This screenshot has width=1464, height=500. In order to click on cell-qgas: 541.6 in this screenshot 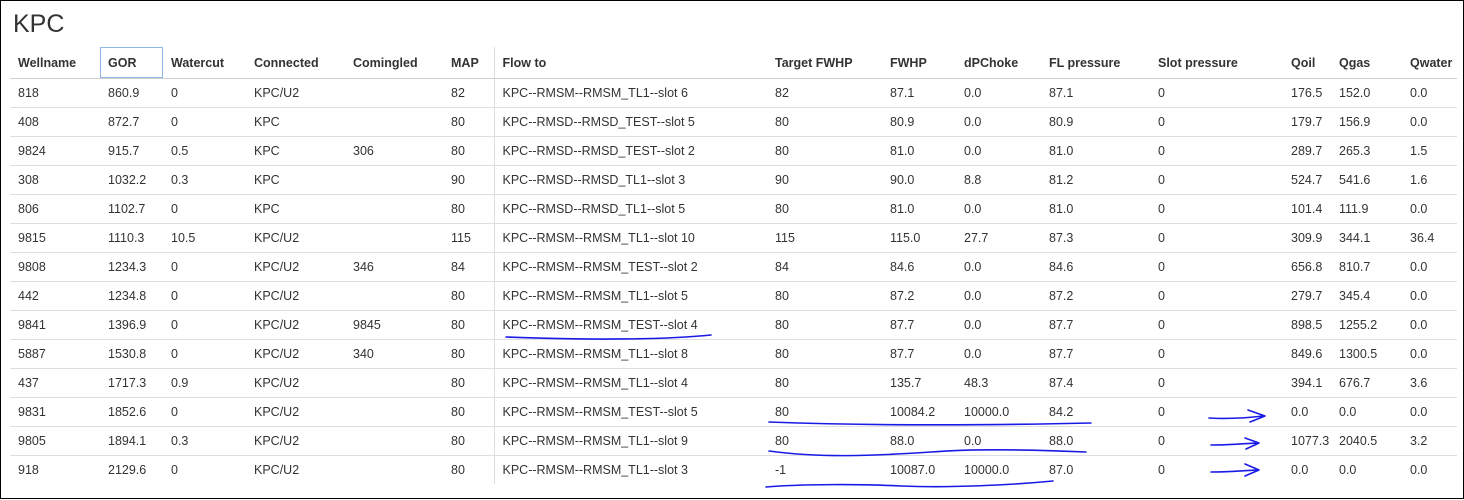, I will do `click(1366, 180)`.